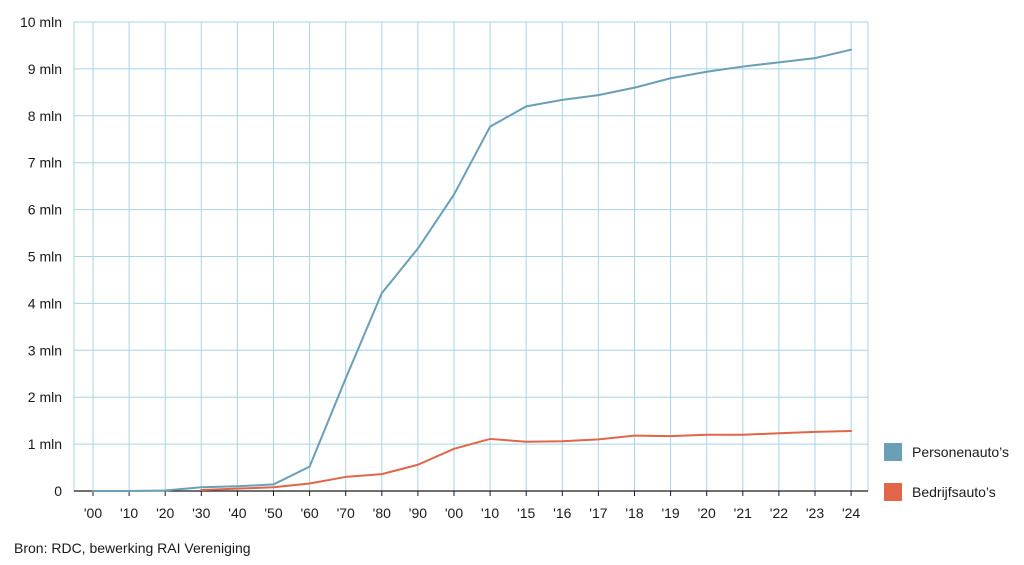  What do you see at coordinates (562, 513) in the screenshot?
I see `x-tick-label: '16` at bounding box center [562, 513].